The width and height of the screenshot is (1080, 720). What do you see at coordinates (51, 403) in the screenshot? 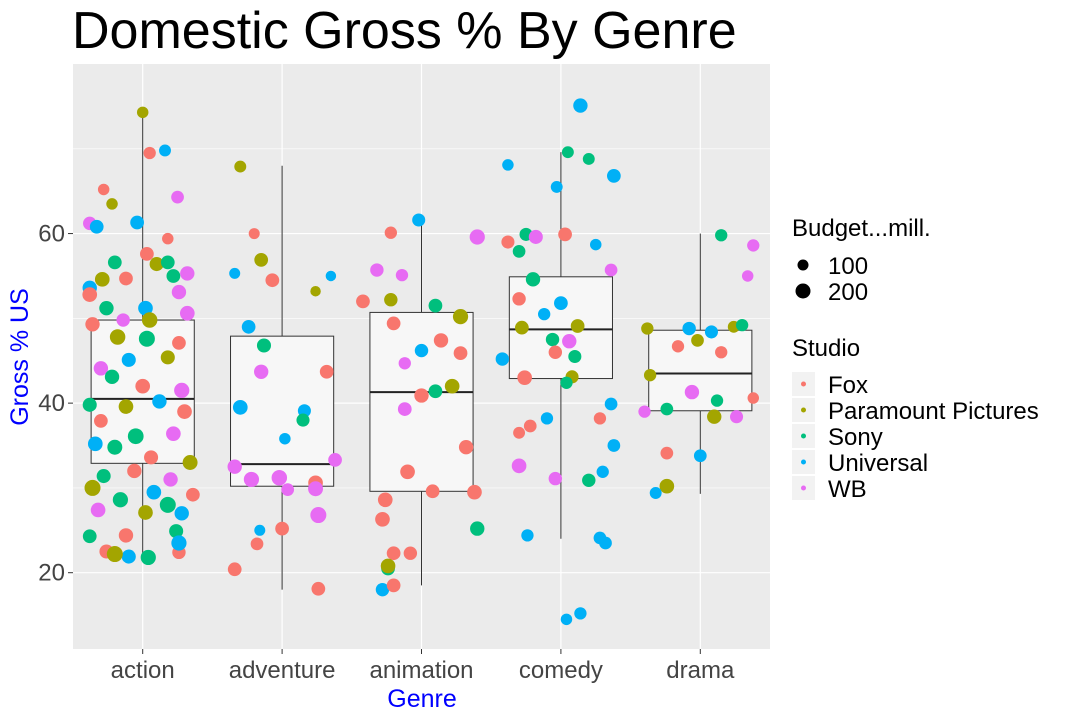
I see `y-tick-label: 40` at bounding box center [51, 403].